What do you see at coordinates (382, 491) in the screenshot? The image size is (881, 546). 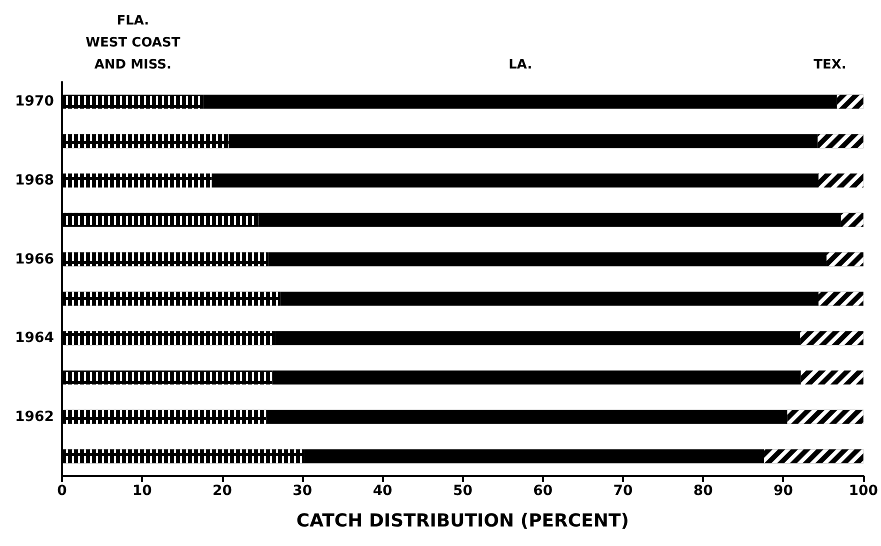 I see `x-tick-label: 40` at bounding box center [382, 491].